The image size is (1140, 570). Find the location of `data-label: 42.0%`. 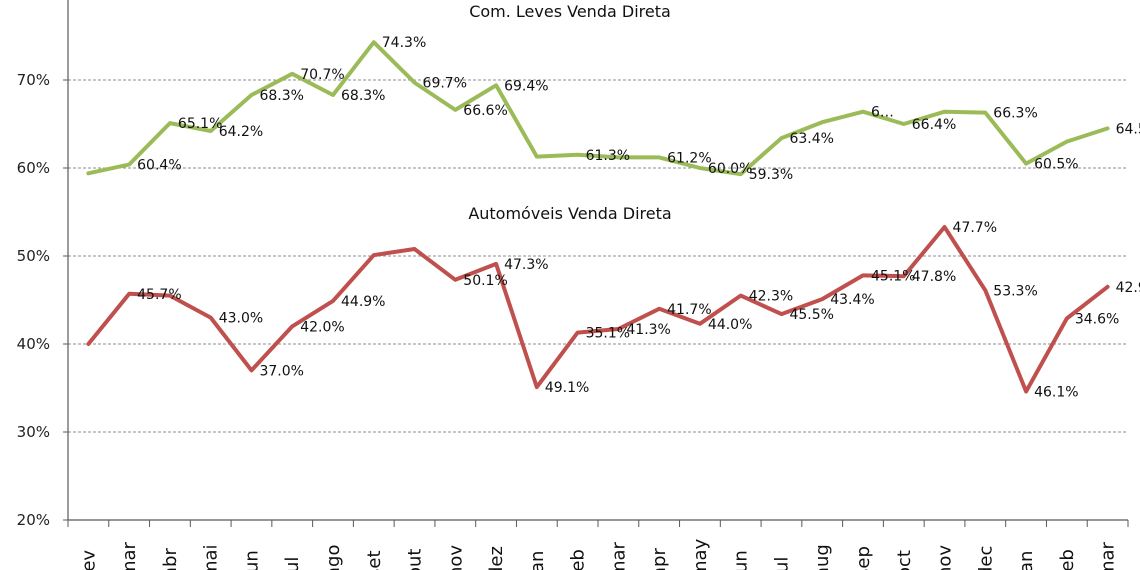

data-label: 42.0% is located at coordinates (322, 327).